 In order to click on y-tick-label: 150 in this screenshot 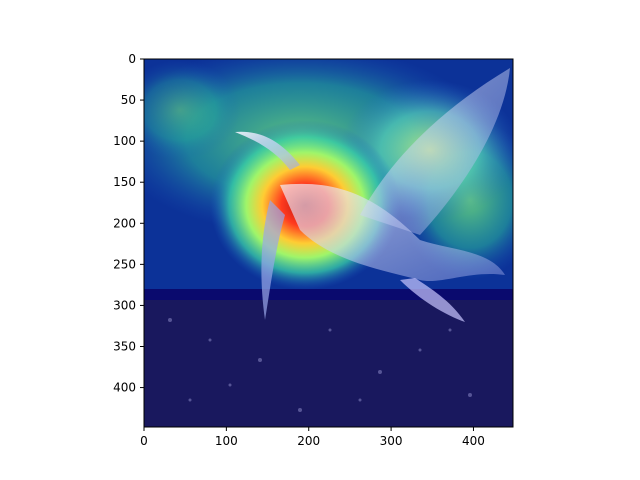, I will do `click(124, 182)`.